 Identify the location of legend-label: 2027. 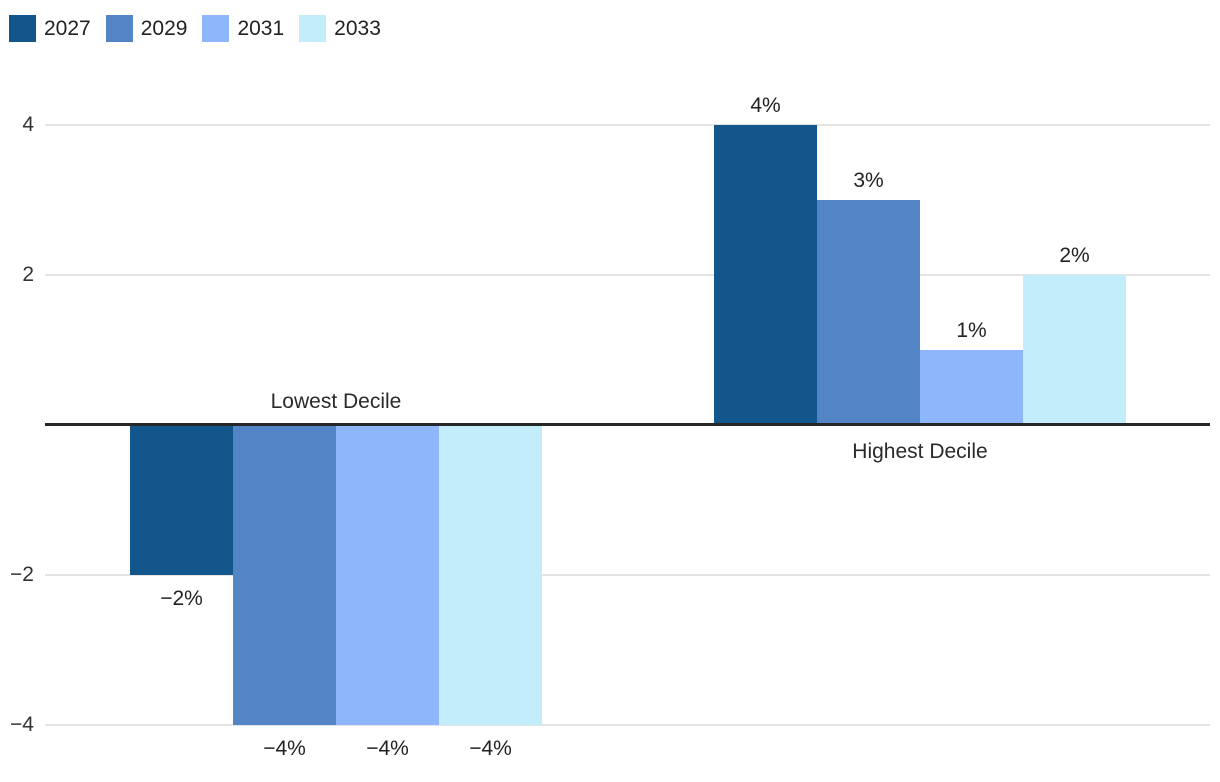
(67, 28).